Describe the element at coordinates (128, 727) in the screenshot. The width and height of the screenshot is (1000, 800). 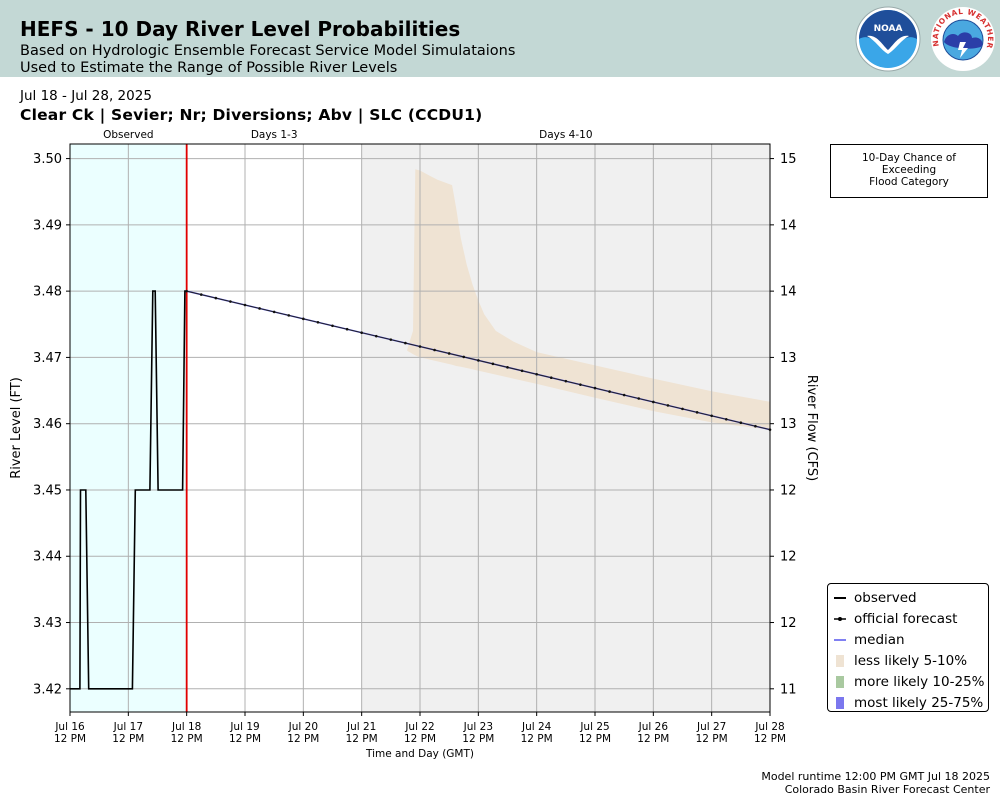
I see `x-tick-label-day: Jul 17` at that location.